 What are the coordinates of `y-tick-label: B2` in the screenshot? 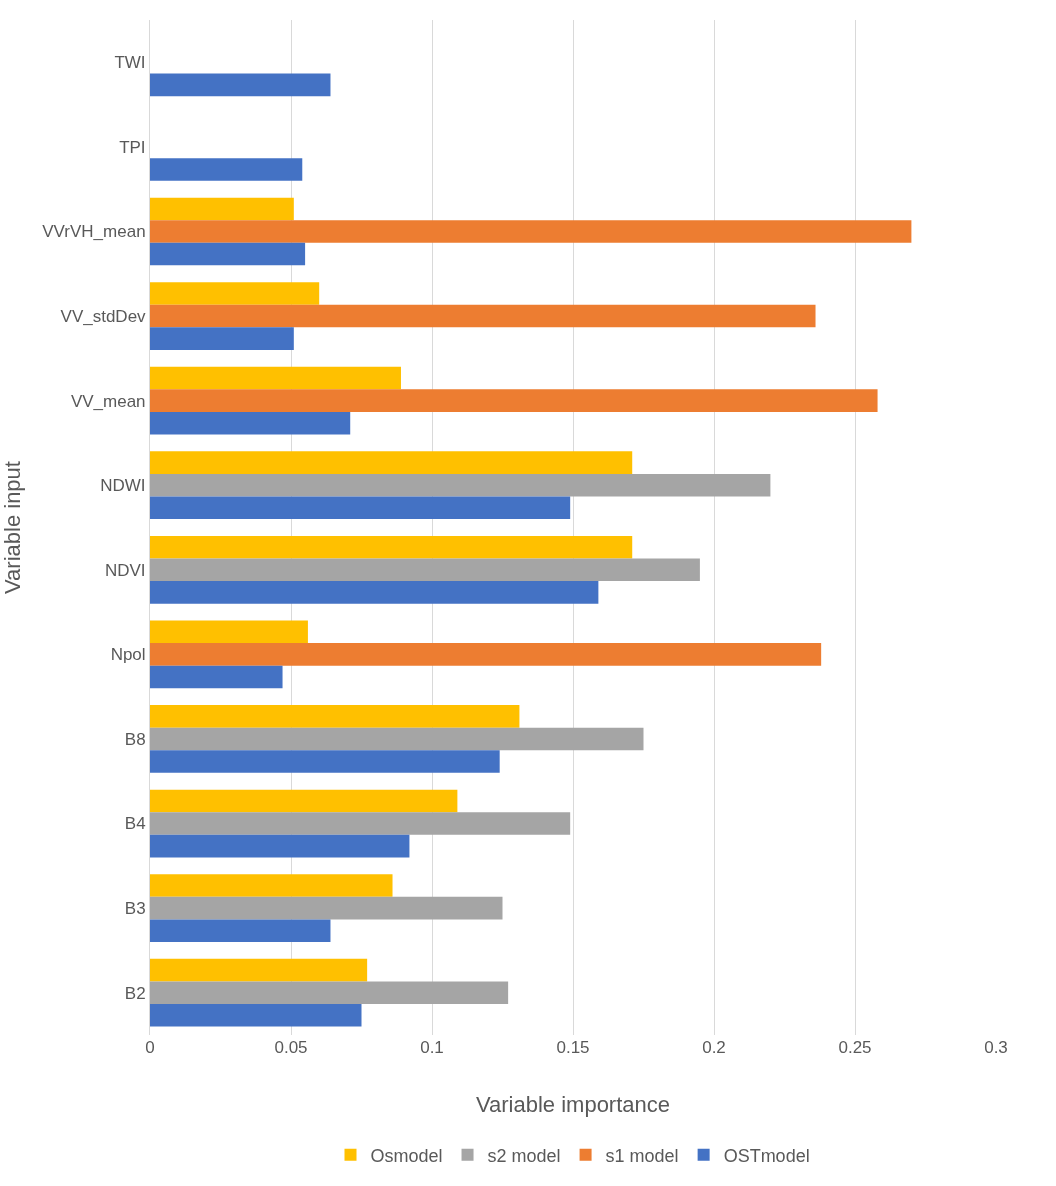 It's located at (135, 993).